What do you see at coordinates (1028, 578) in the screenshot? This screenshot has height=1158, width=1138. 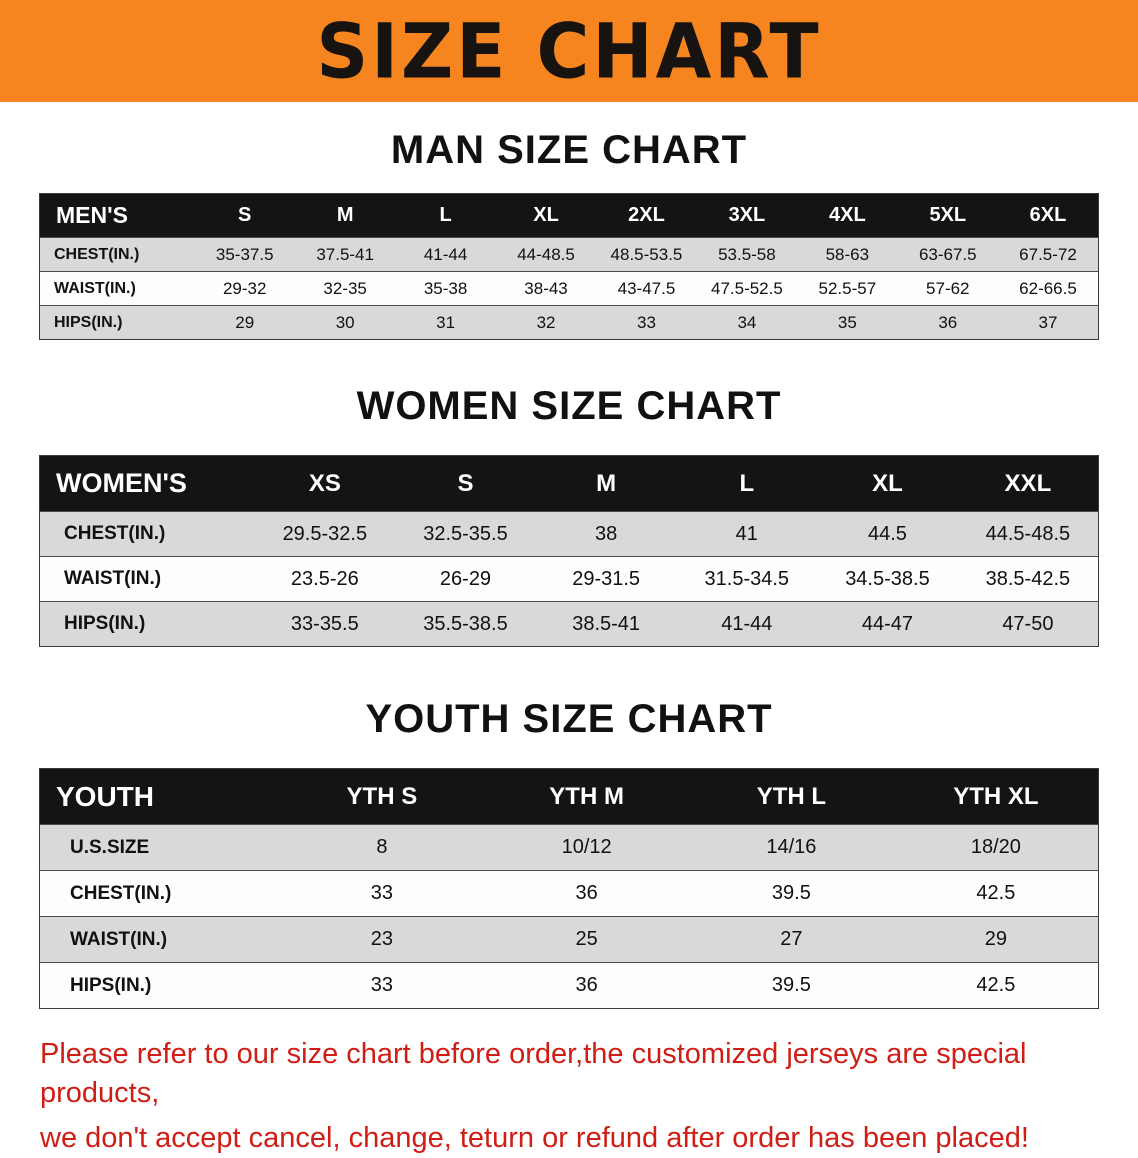 I see `size-value-cell: 38.5-42.5` at bounding box center [1028, 578].